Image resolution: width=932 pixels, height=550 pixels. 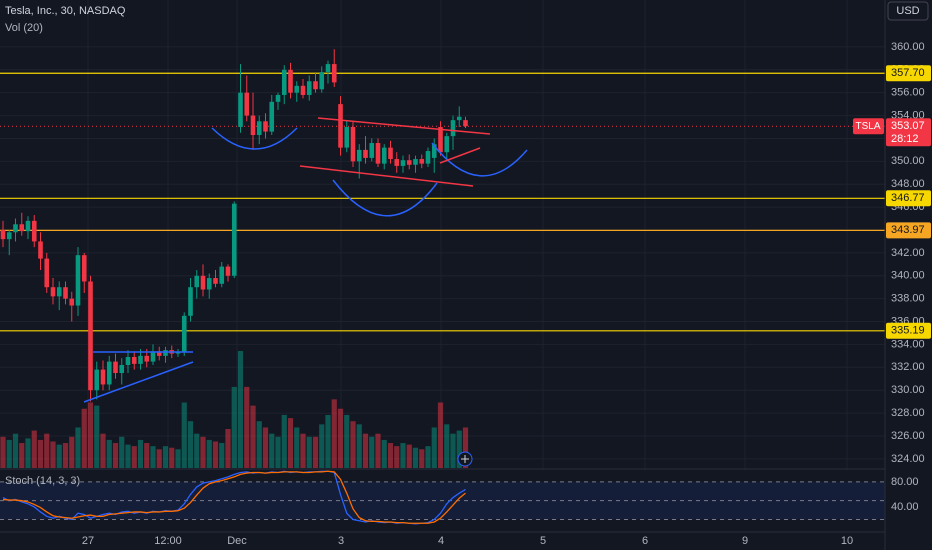 What do you see at coordinates (905, 507) in the screenshot?
I see `stoch-tick-label: 40.00` at bounding box center [905, 507].